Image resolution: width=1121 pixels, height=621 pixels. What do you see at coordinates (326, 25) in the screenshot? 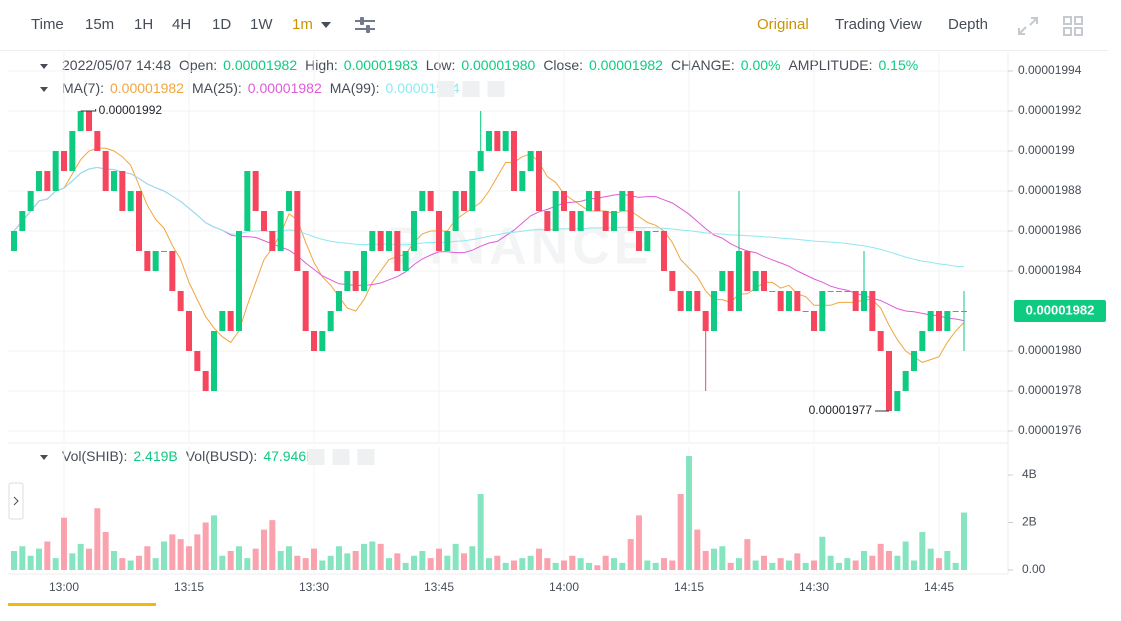
I see `dropdown-arrow` at bounding box center [326, 25].